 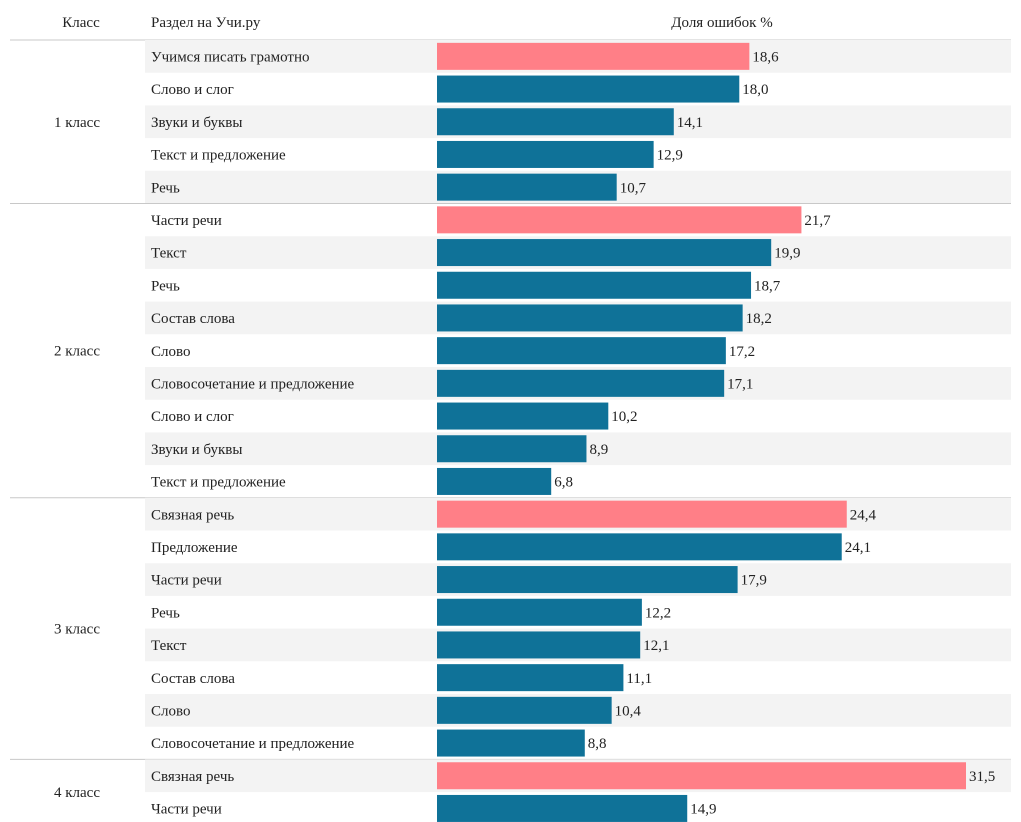 I want to click on value-label: 18,7, so click(x=767, y=286).